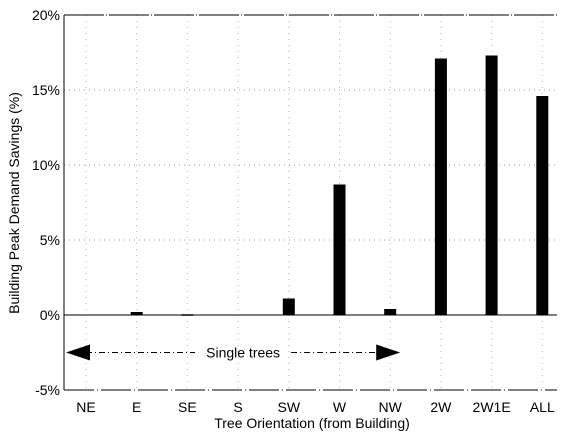 This screenshot has width=564, height=435. Describe the element at coordinates (46, 202) in the screenshot. I see `y-tick-labels: -5% 0% 5% 10% 15% 20%` at that location.